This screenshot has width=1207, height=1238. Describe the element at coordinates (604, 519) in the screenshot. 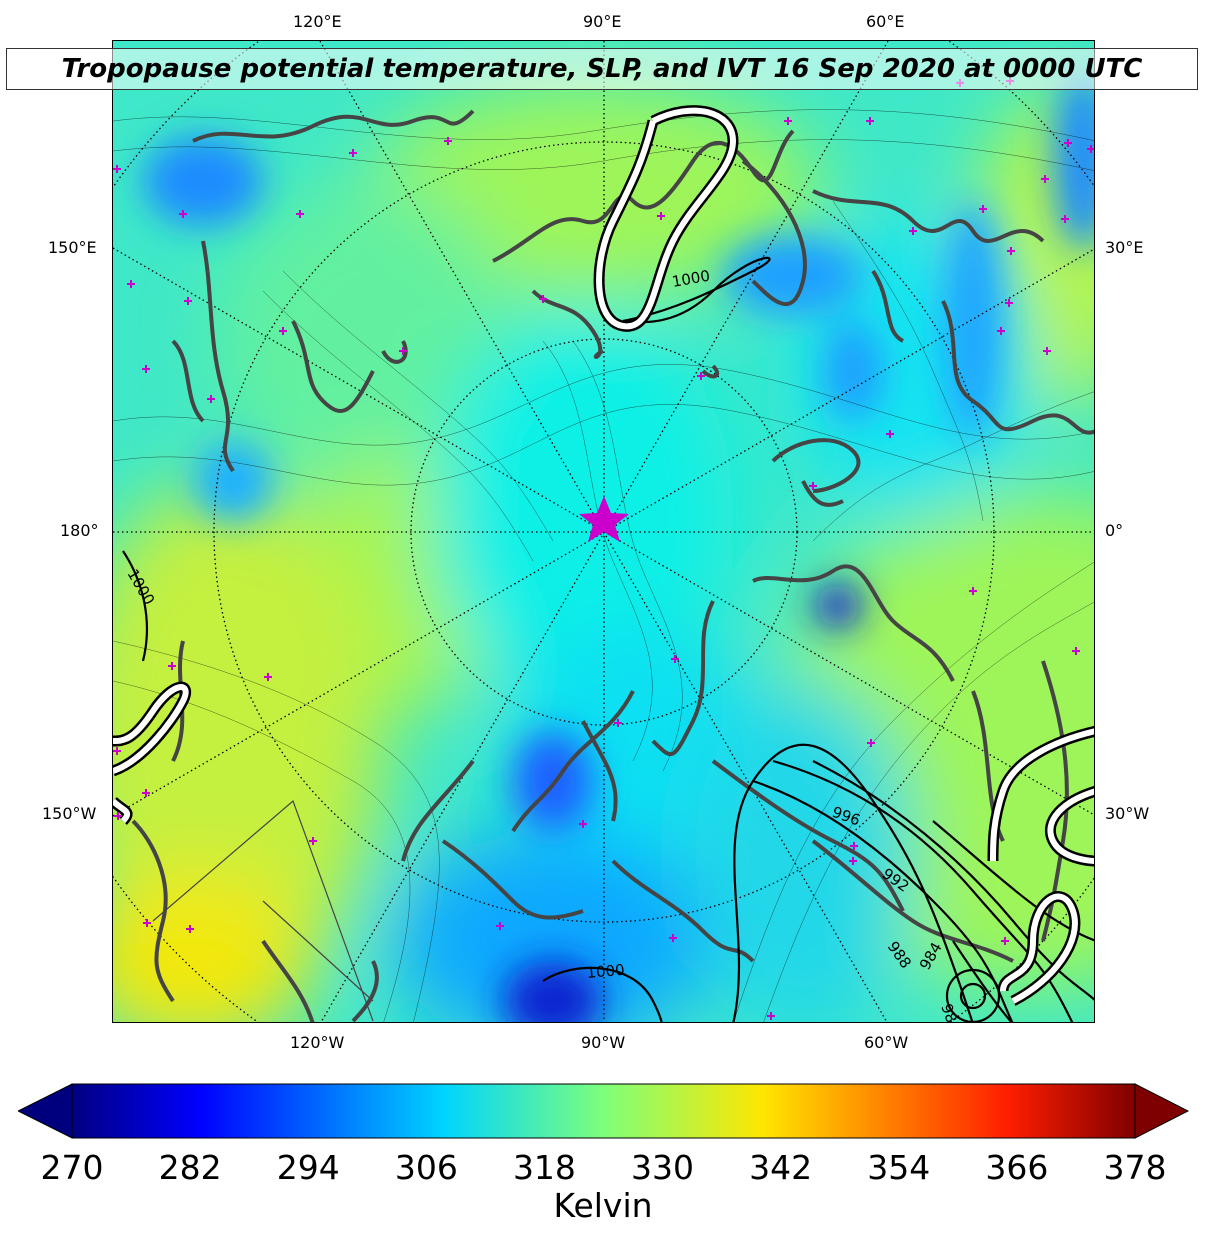

I see `star-icon` at that location.